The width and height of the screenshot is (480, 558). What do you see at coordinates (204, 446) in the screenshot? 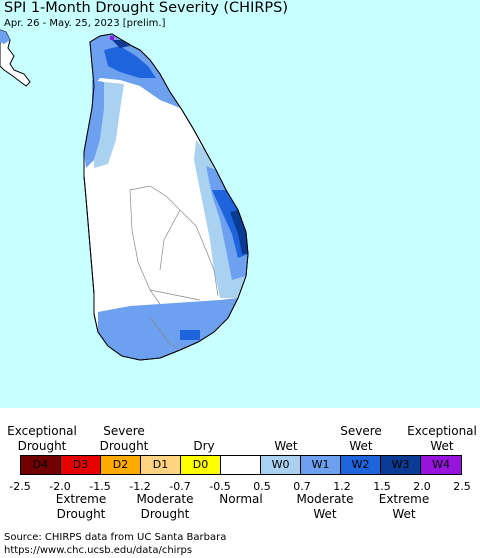
I see `legend-label-dry: Dry` at bounding box center [204, 446].